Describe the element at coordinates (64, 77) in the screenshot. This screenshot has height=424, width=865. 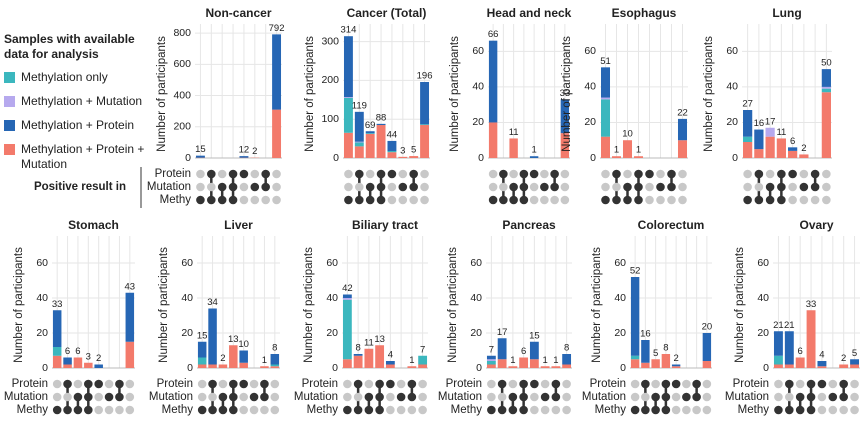
I see `legend-label: Methylation only` at that location.